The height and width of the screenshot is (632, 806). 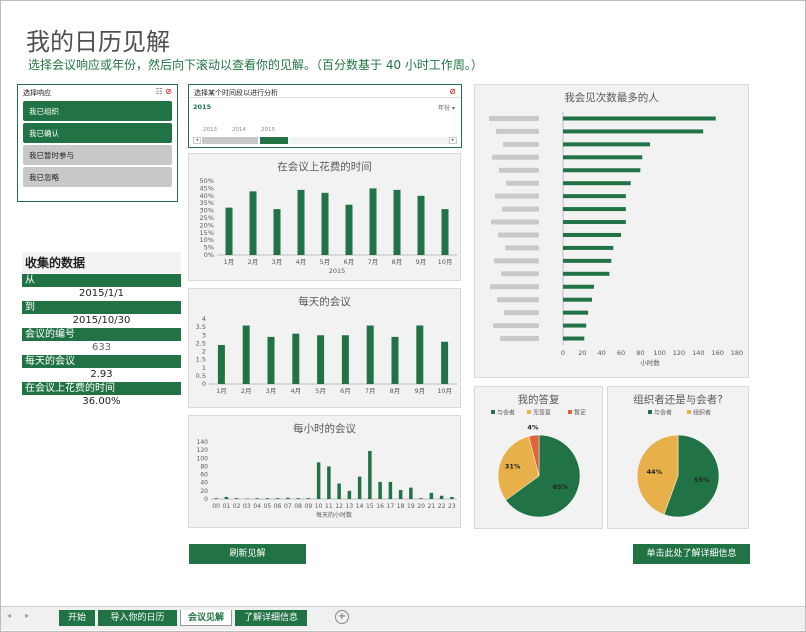 What do you see at coordinates (9, 615) in the screenshot?
I see `tab-scroll-left-icon: ◂` at bounding box center [9, 615].